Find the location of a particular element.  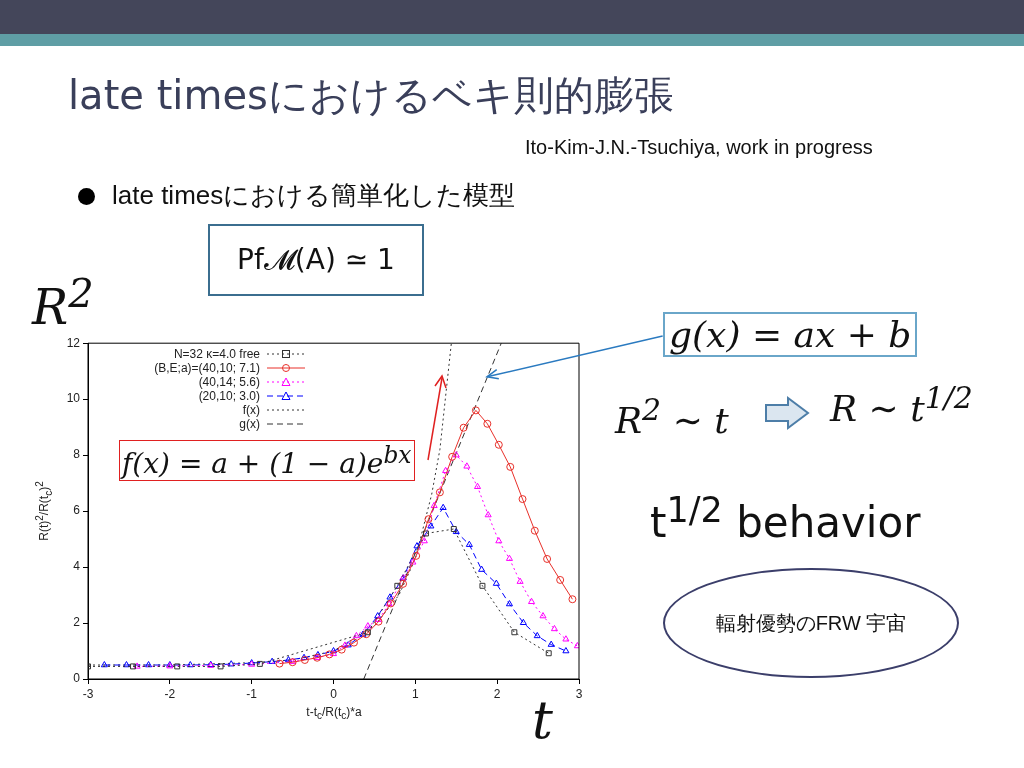

x-axis-title: t-t$_{c}$/R(t$_{c}$)*a is located at coordinates (334, 713).